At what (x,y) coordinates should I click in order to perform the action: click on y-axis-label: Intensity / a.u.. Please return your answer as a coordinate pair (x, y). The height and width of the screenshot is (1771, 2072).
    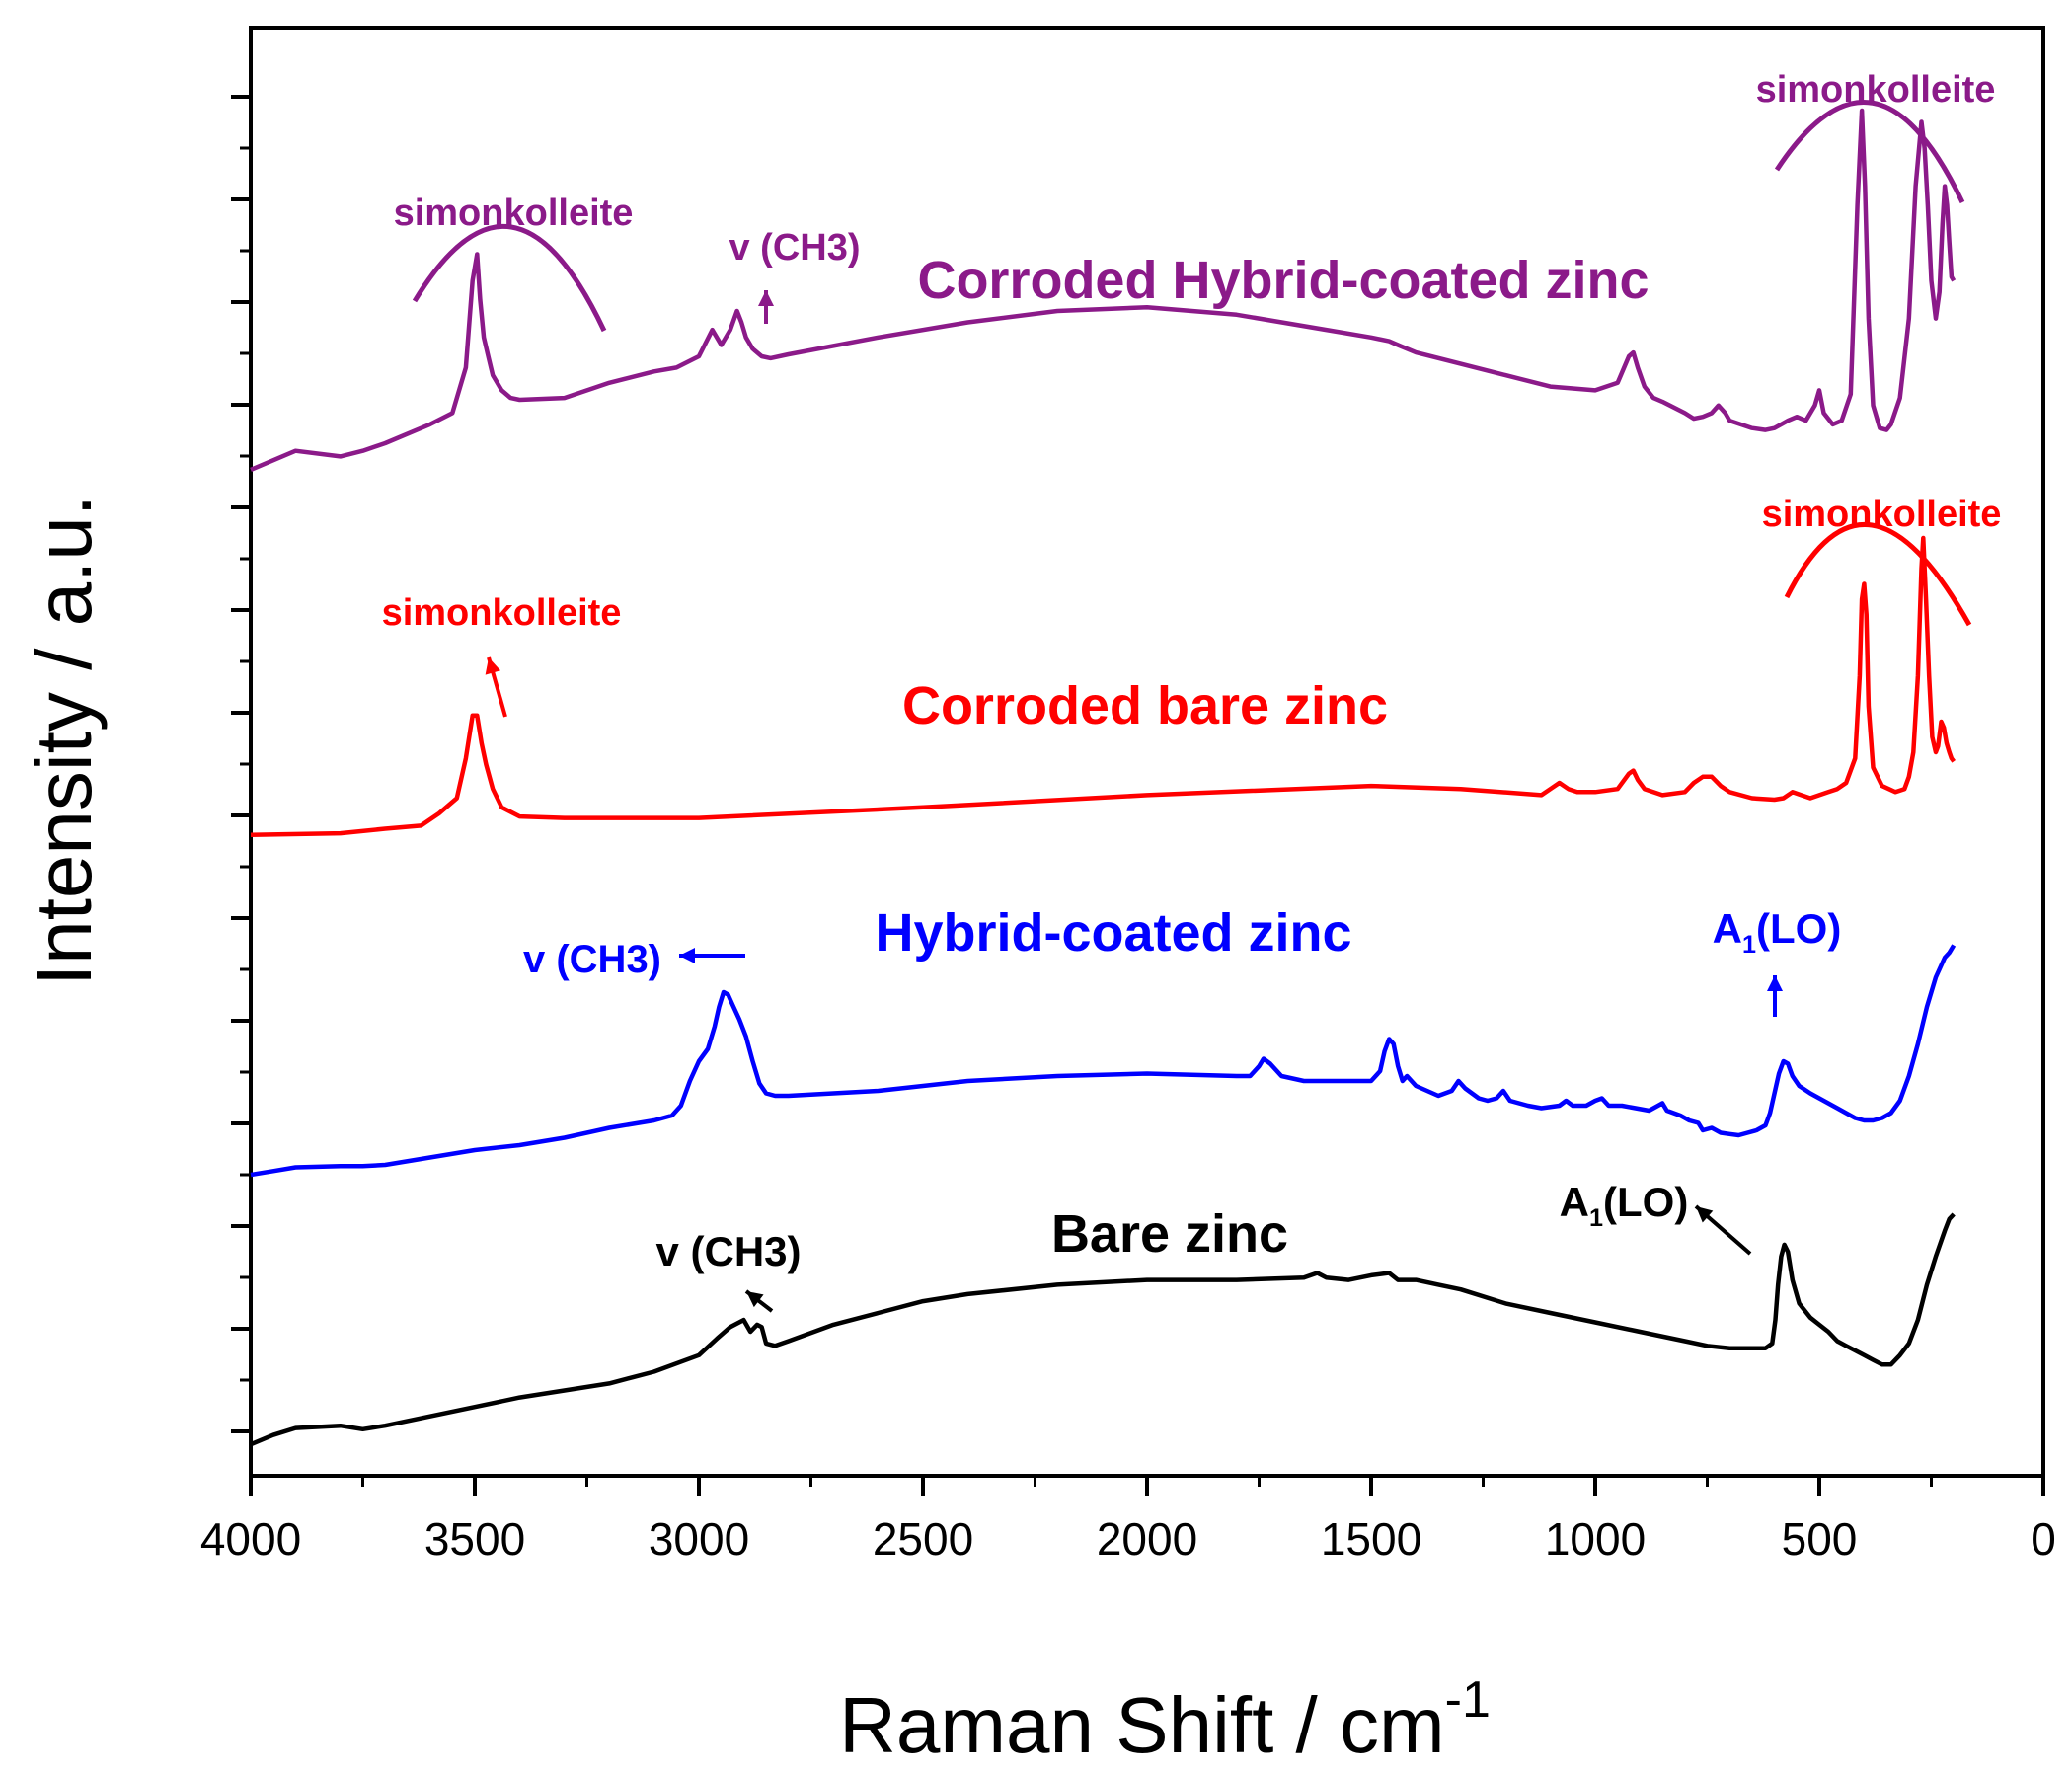
    Looking at the image, I should click on (64, 740).